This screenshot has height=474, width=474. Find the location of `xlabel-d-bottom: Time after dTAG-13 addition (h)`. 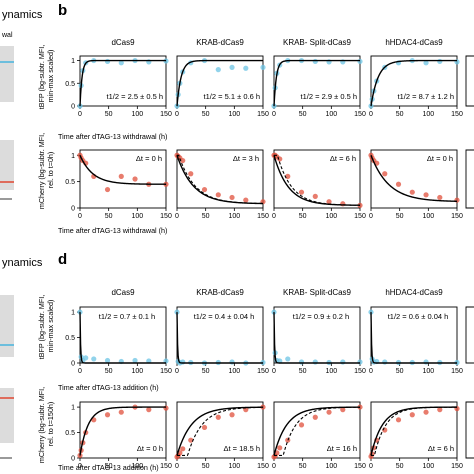

xlabel-d-bottom: Time after dTAG-13 addition (h) is located at coordinates (108, 467).